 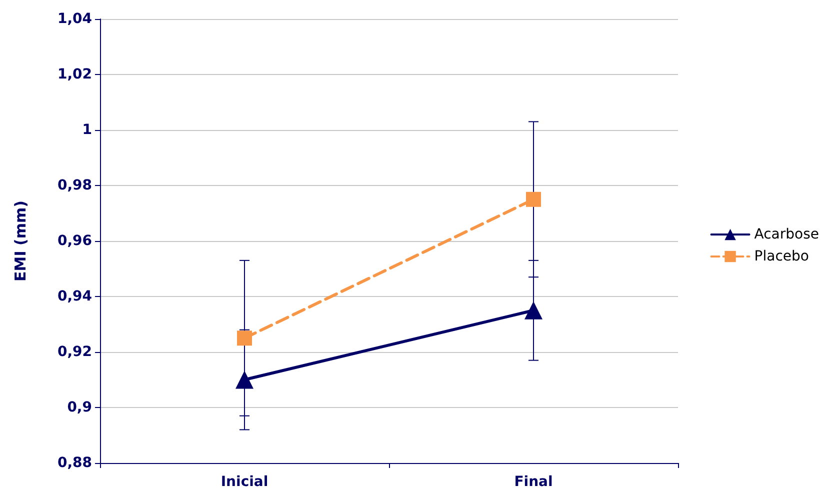 I want to click on y-tick-label: 0,94, so click(x=74, y=296).